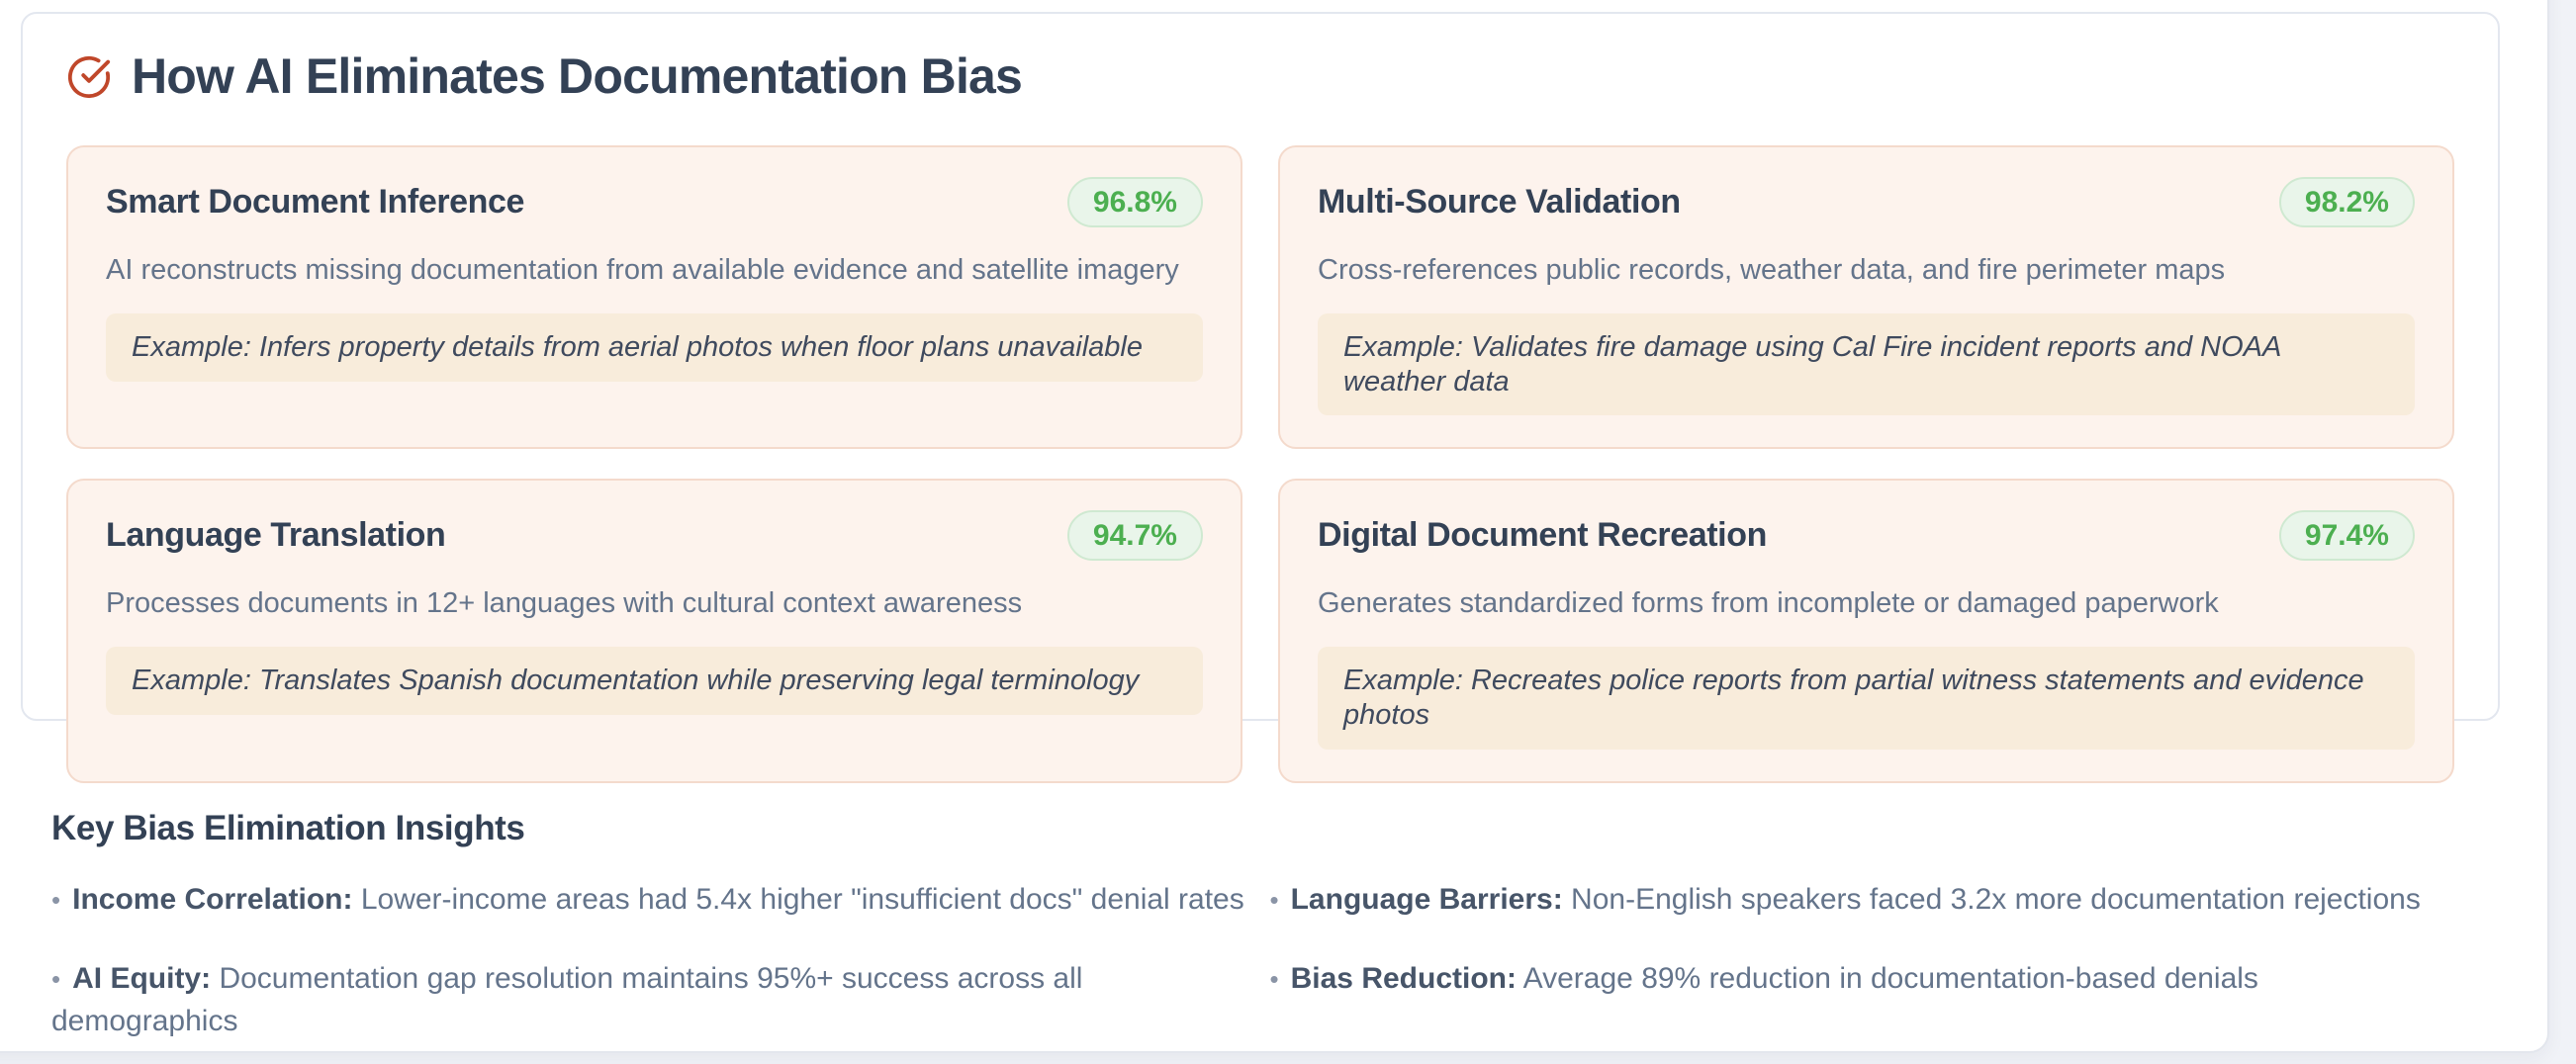 This screenshot has height=1064, width=2576. I want to click on accuracy-badge: 96.8%, so click(1134, 202).